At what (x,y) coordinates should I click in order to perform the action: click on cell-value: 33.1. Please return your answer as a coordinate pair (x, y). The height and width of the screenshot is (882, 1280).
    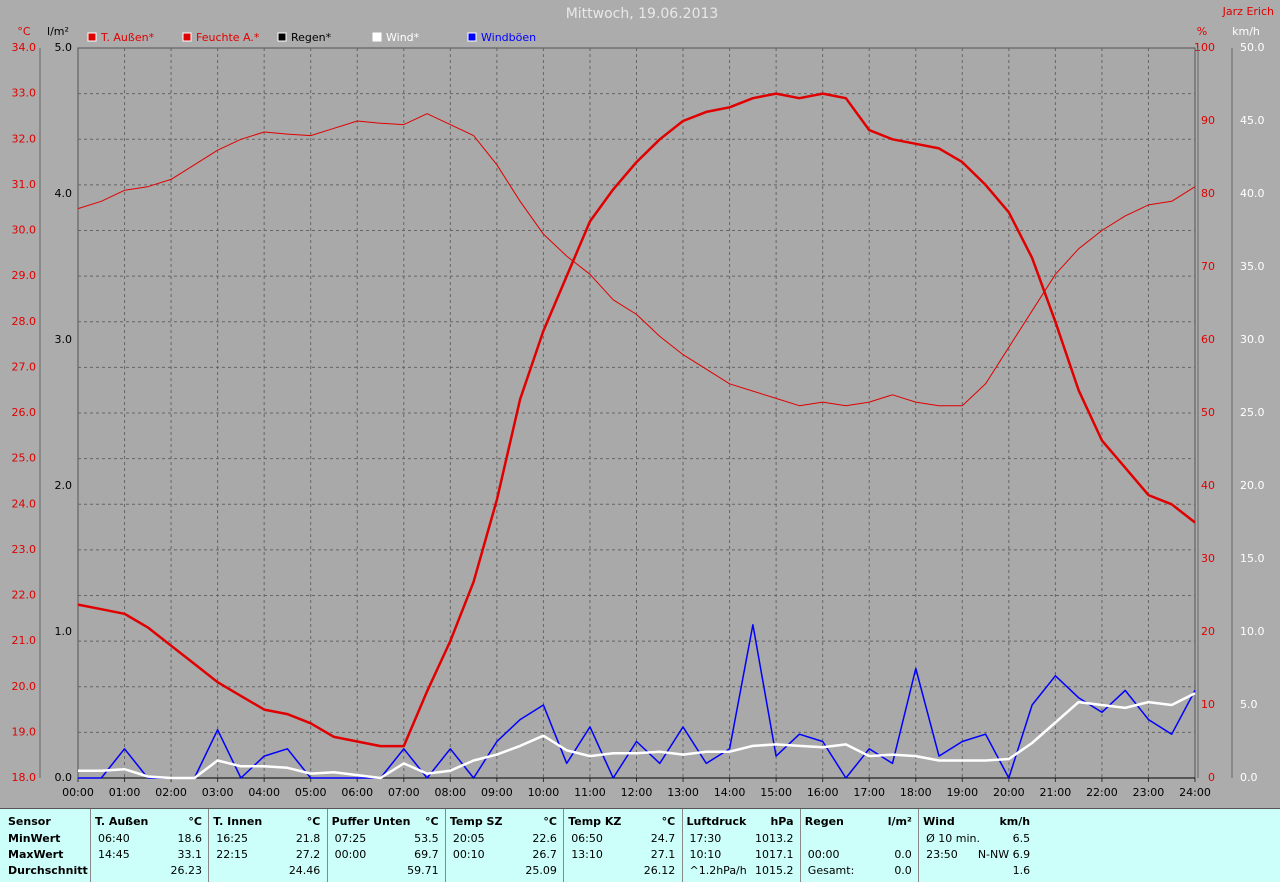
    Looking at the image, I should click on (190, 854).